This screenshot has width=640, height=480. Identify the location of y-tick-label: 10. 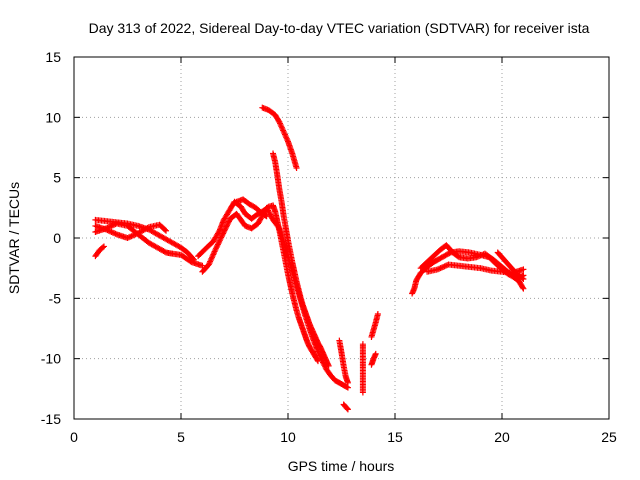
(53, 117).